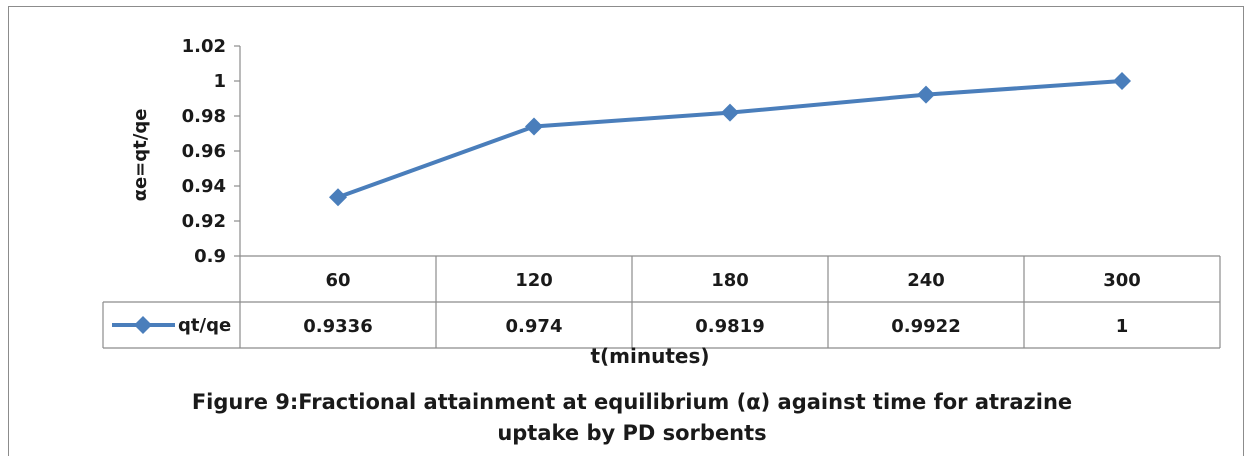  I want to click on data-value-label: 0.9336, so click(337, 326).